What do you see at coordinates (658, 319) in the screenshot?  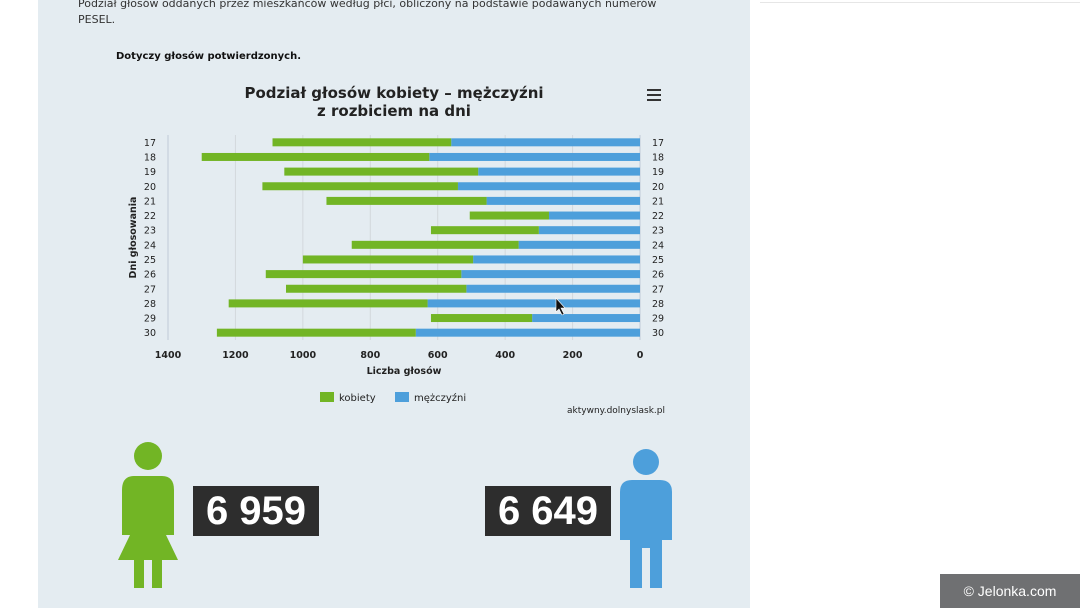 I see `y-tick-label-right: 29` at bounding box center [658, 319].